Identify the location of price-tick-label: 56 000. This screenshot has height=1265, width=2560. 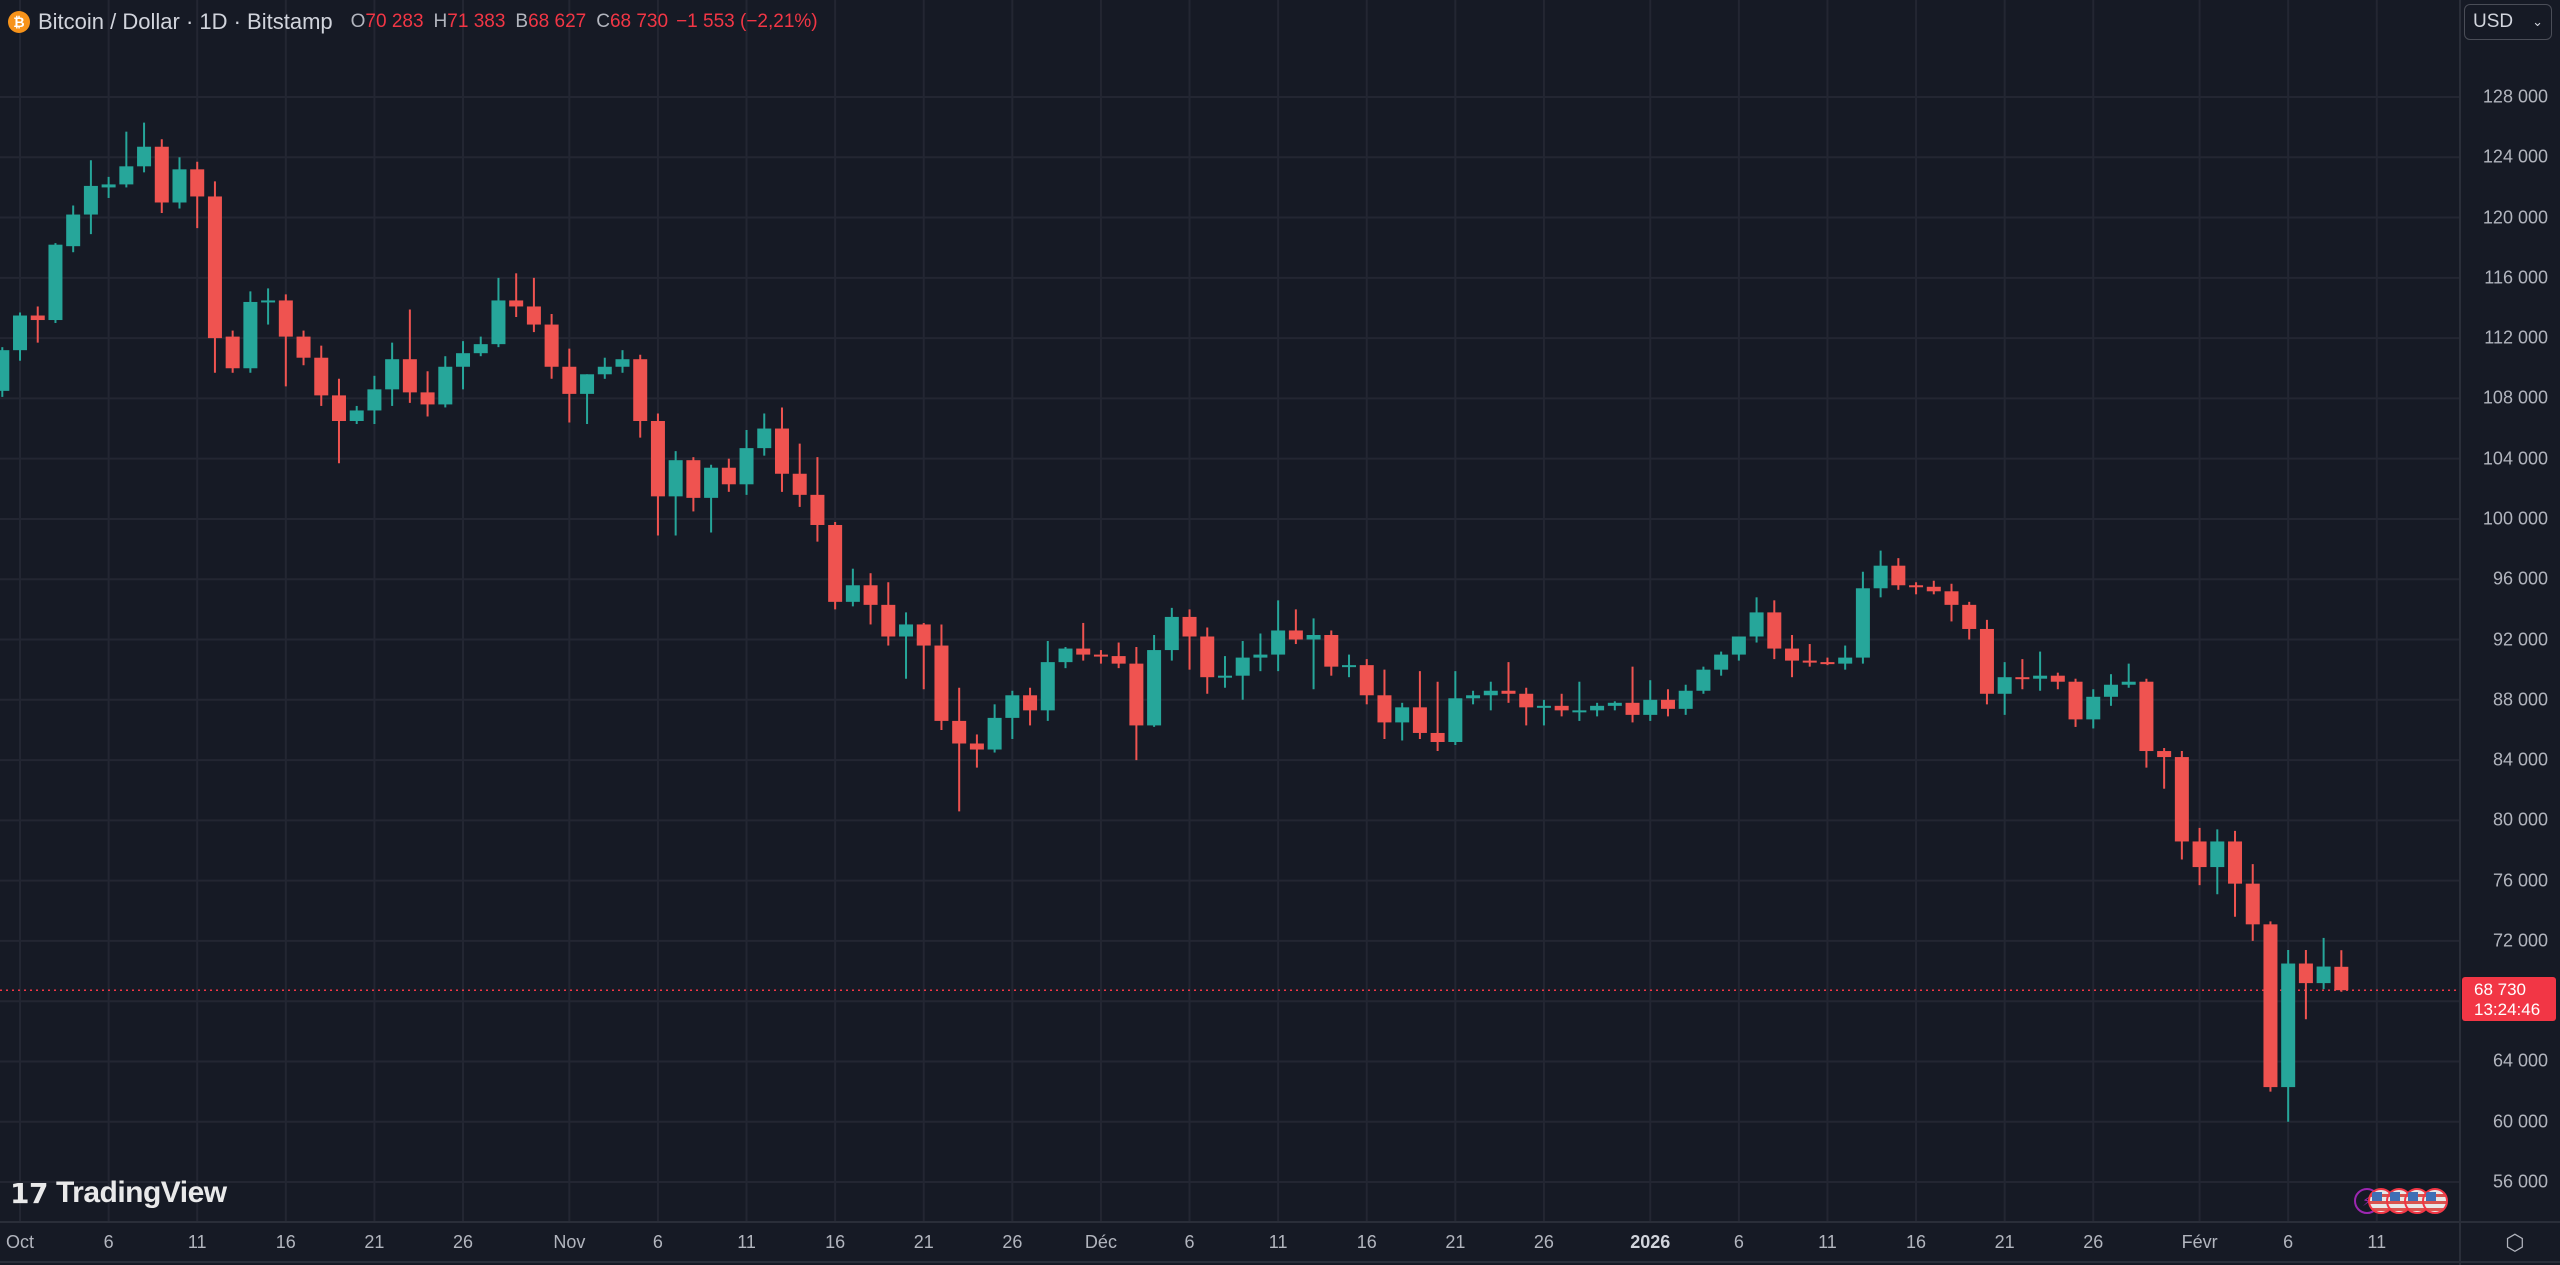
(2520, 1181).